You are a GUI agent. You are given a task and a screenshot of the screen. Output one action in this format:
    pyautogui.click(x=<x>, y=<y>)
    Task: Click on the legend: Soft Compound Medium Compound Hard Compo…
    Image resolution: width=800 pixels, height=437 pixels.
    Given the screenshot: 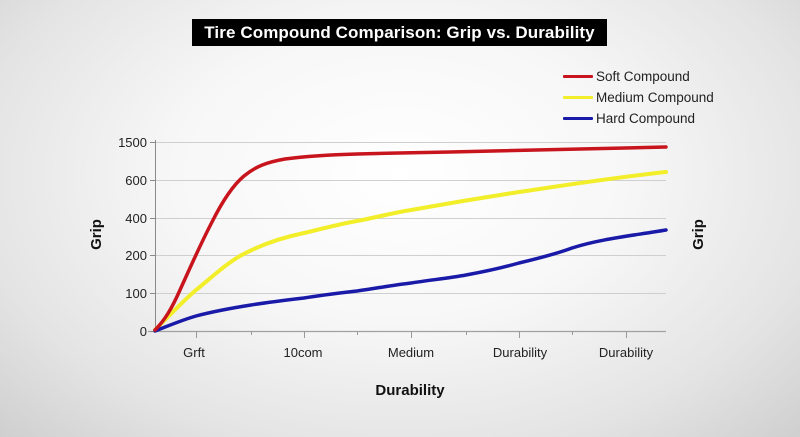 What is the action you would take?
    pyautogui.click(x=638, y=97)
    